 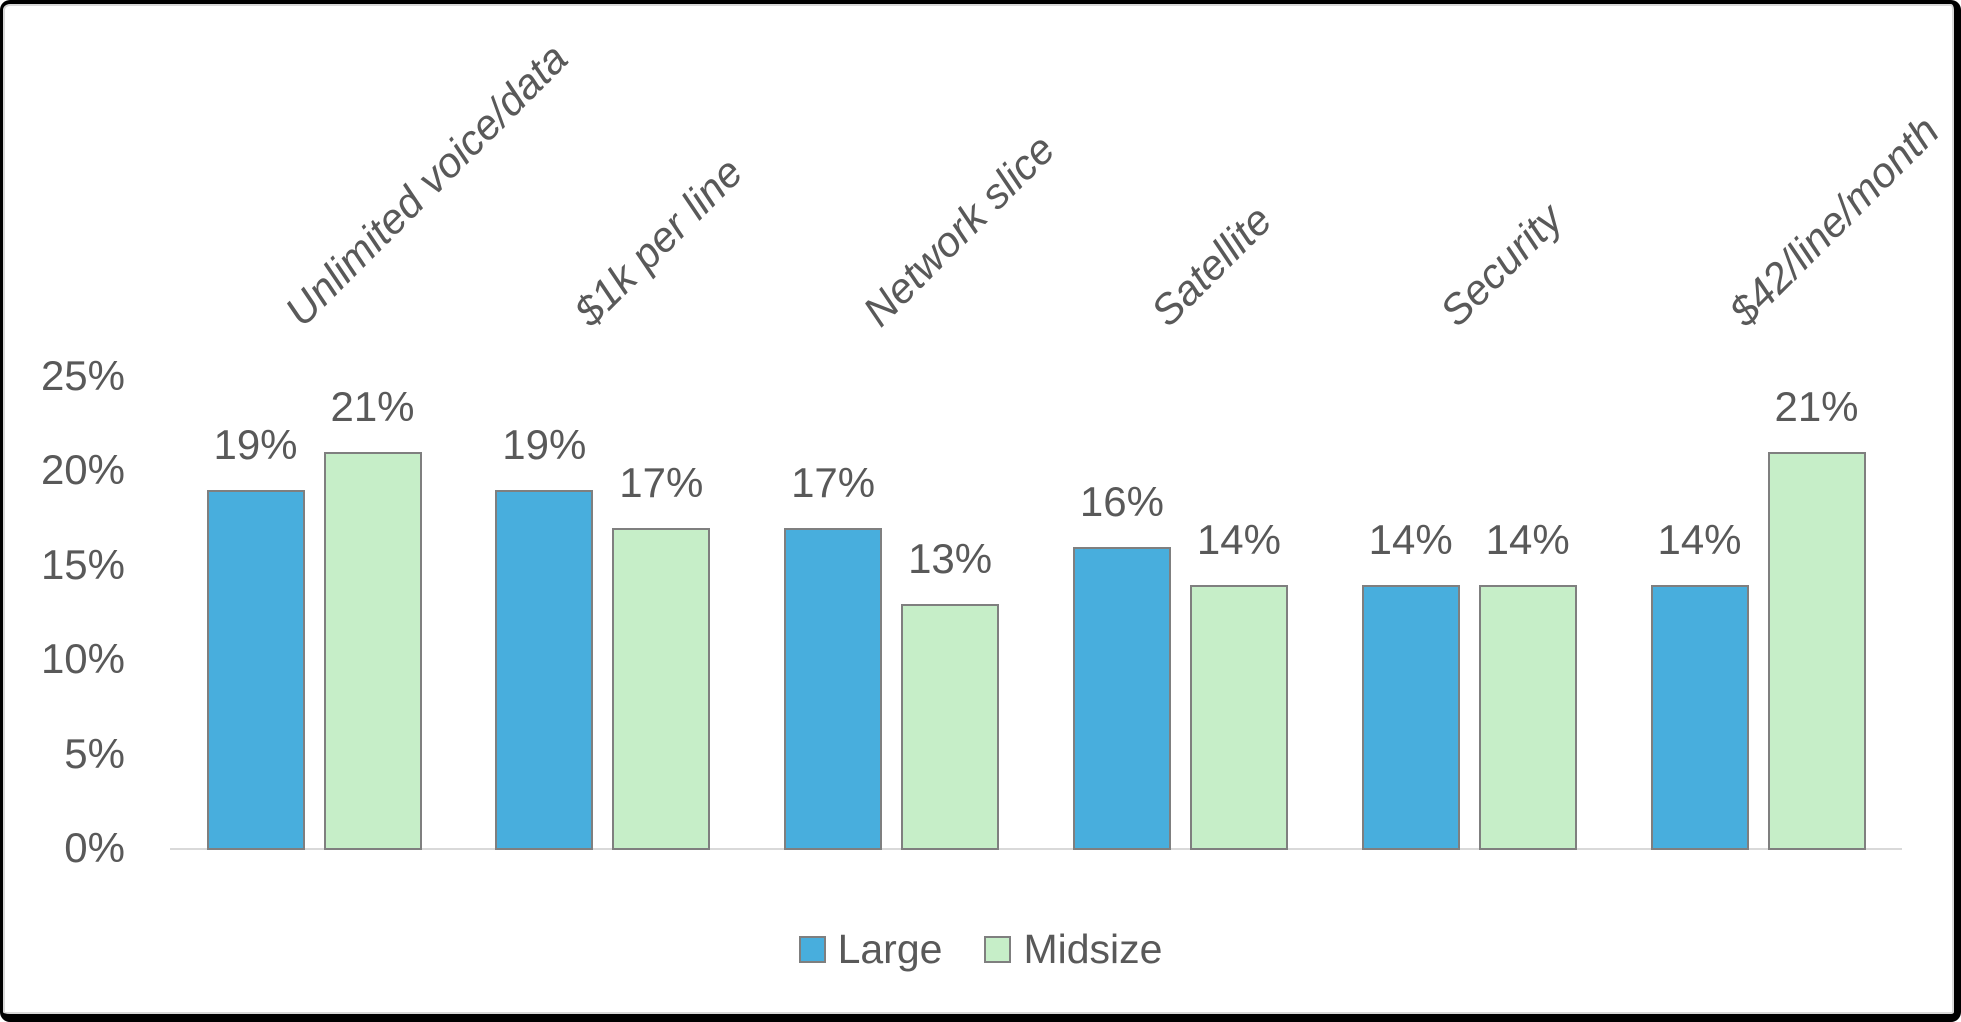 What do you see at coordinates (958, 230) in the screenshot?
I see `category-label-3: Network slice` at bounding box center [958, 230].